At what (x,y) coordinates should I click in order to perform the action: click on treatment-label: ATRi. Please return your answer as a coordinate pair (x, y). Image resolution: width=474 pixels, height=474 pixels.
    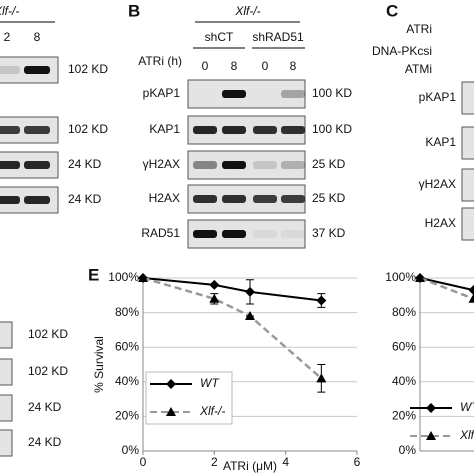
    Looking at the image, I should click on (419, 29).